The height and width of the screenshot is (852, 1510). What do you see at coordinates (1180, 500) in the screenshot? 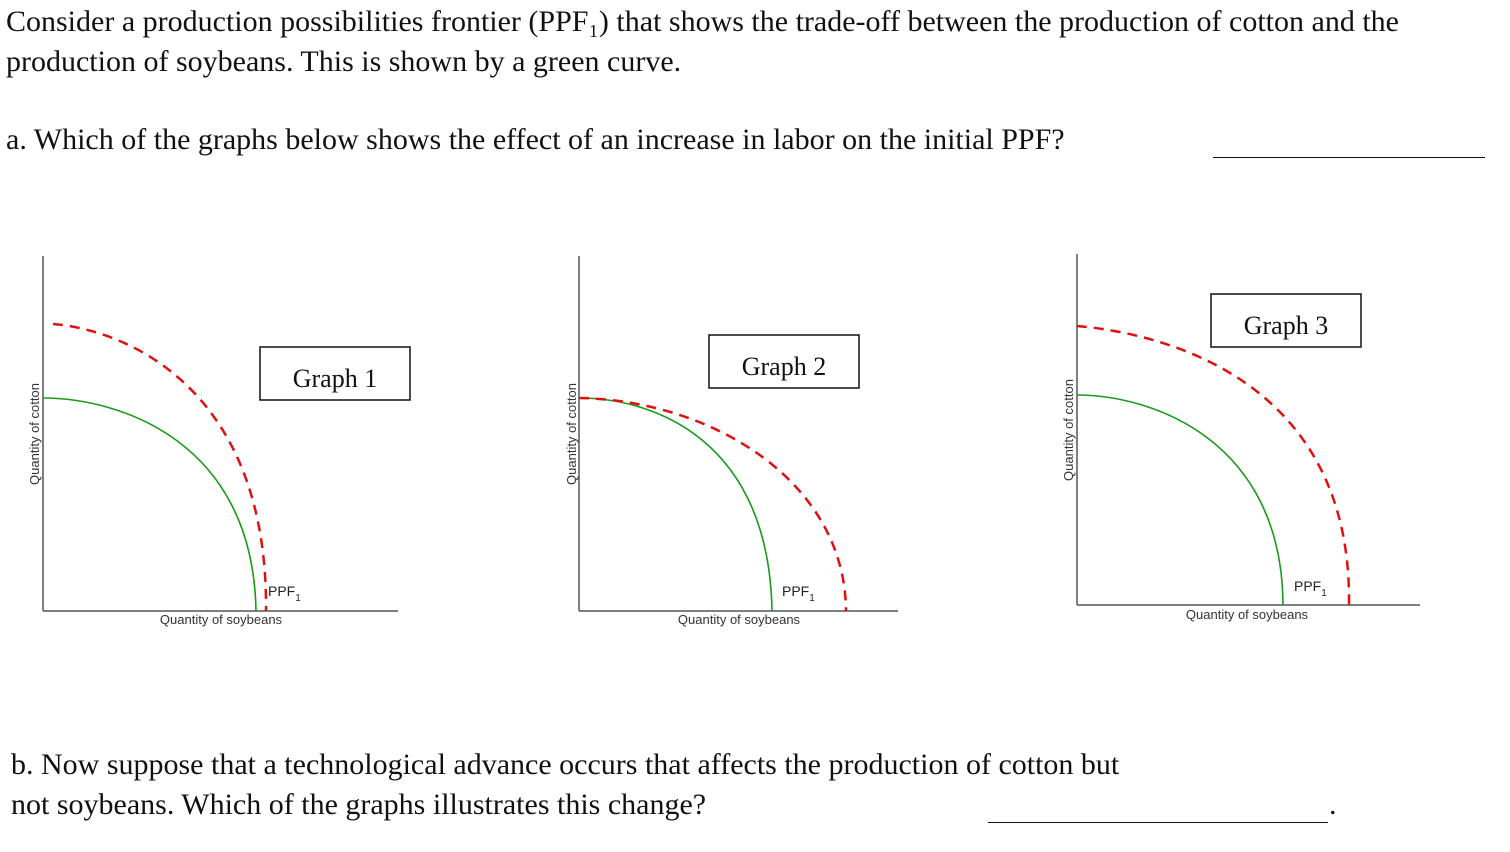
I see `graph-3-initial-ppf-curve` at bounding box center [1180, 500].